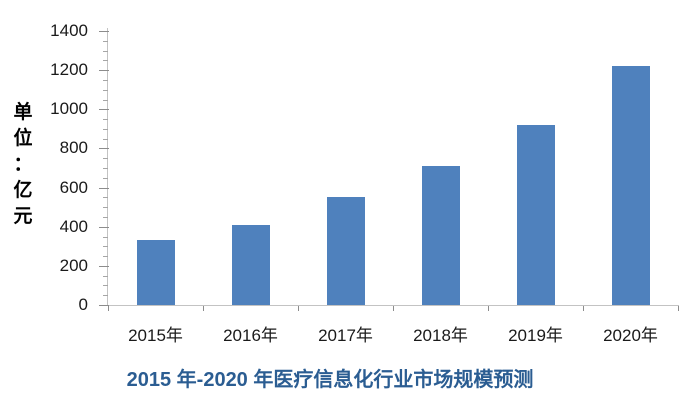 The width and height of the screenshot is (698, 412). What do you see at coordinates (69, 30) in the screenshot?
I see `y-axis-tick-label: 1400` at bounding box center [69, 30].